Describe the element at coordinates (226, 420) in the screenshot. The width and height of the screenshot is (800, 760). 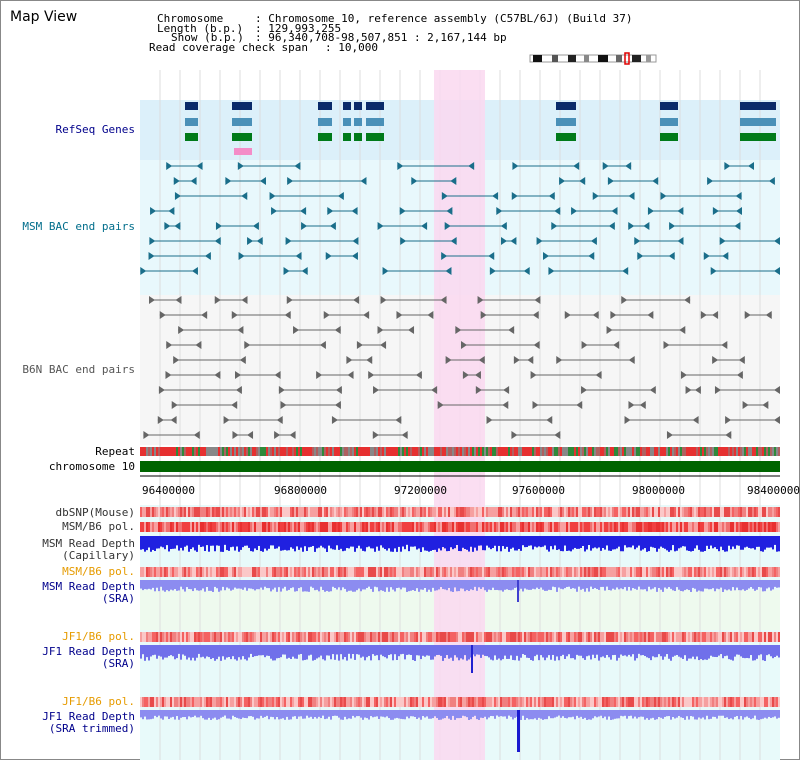
I see `b6n-bac-pair-end` at that location.